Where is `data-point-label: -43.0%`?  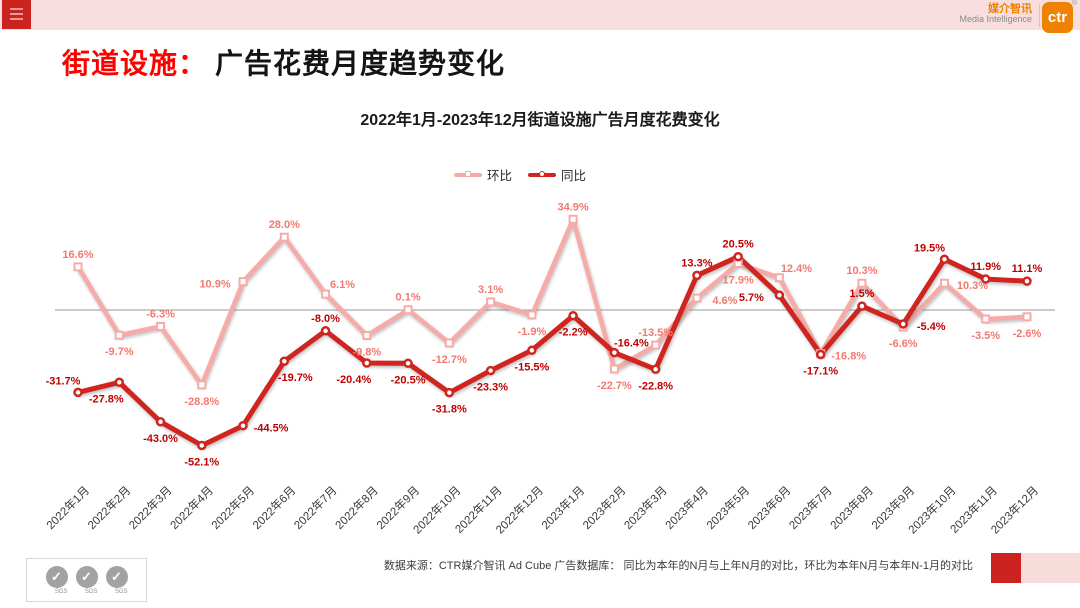 data-point-label: -43.0% is located at coordinates (160, 439).